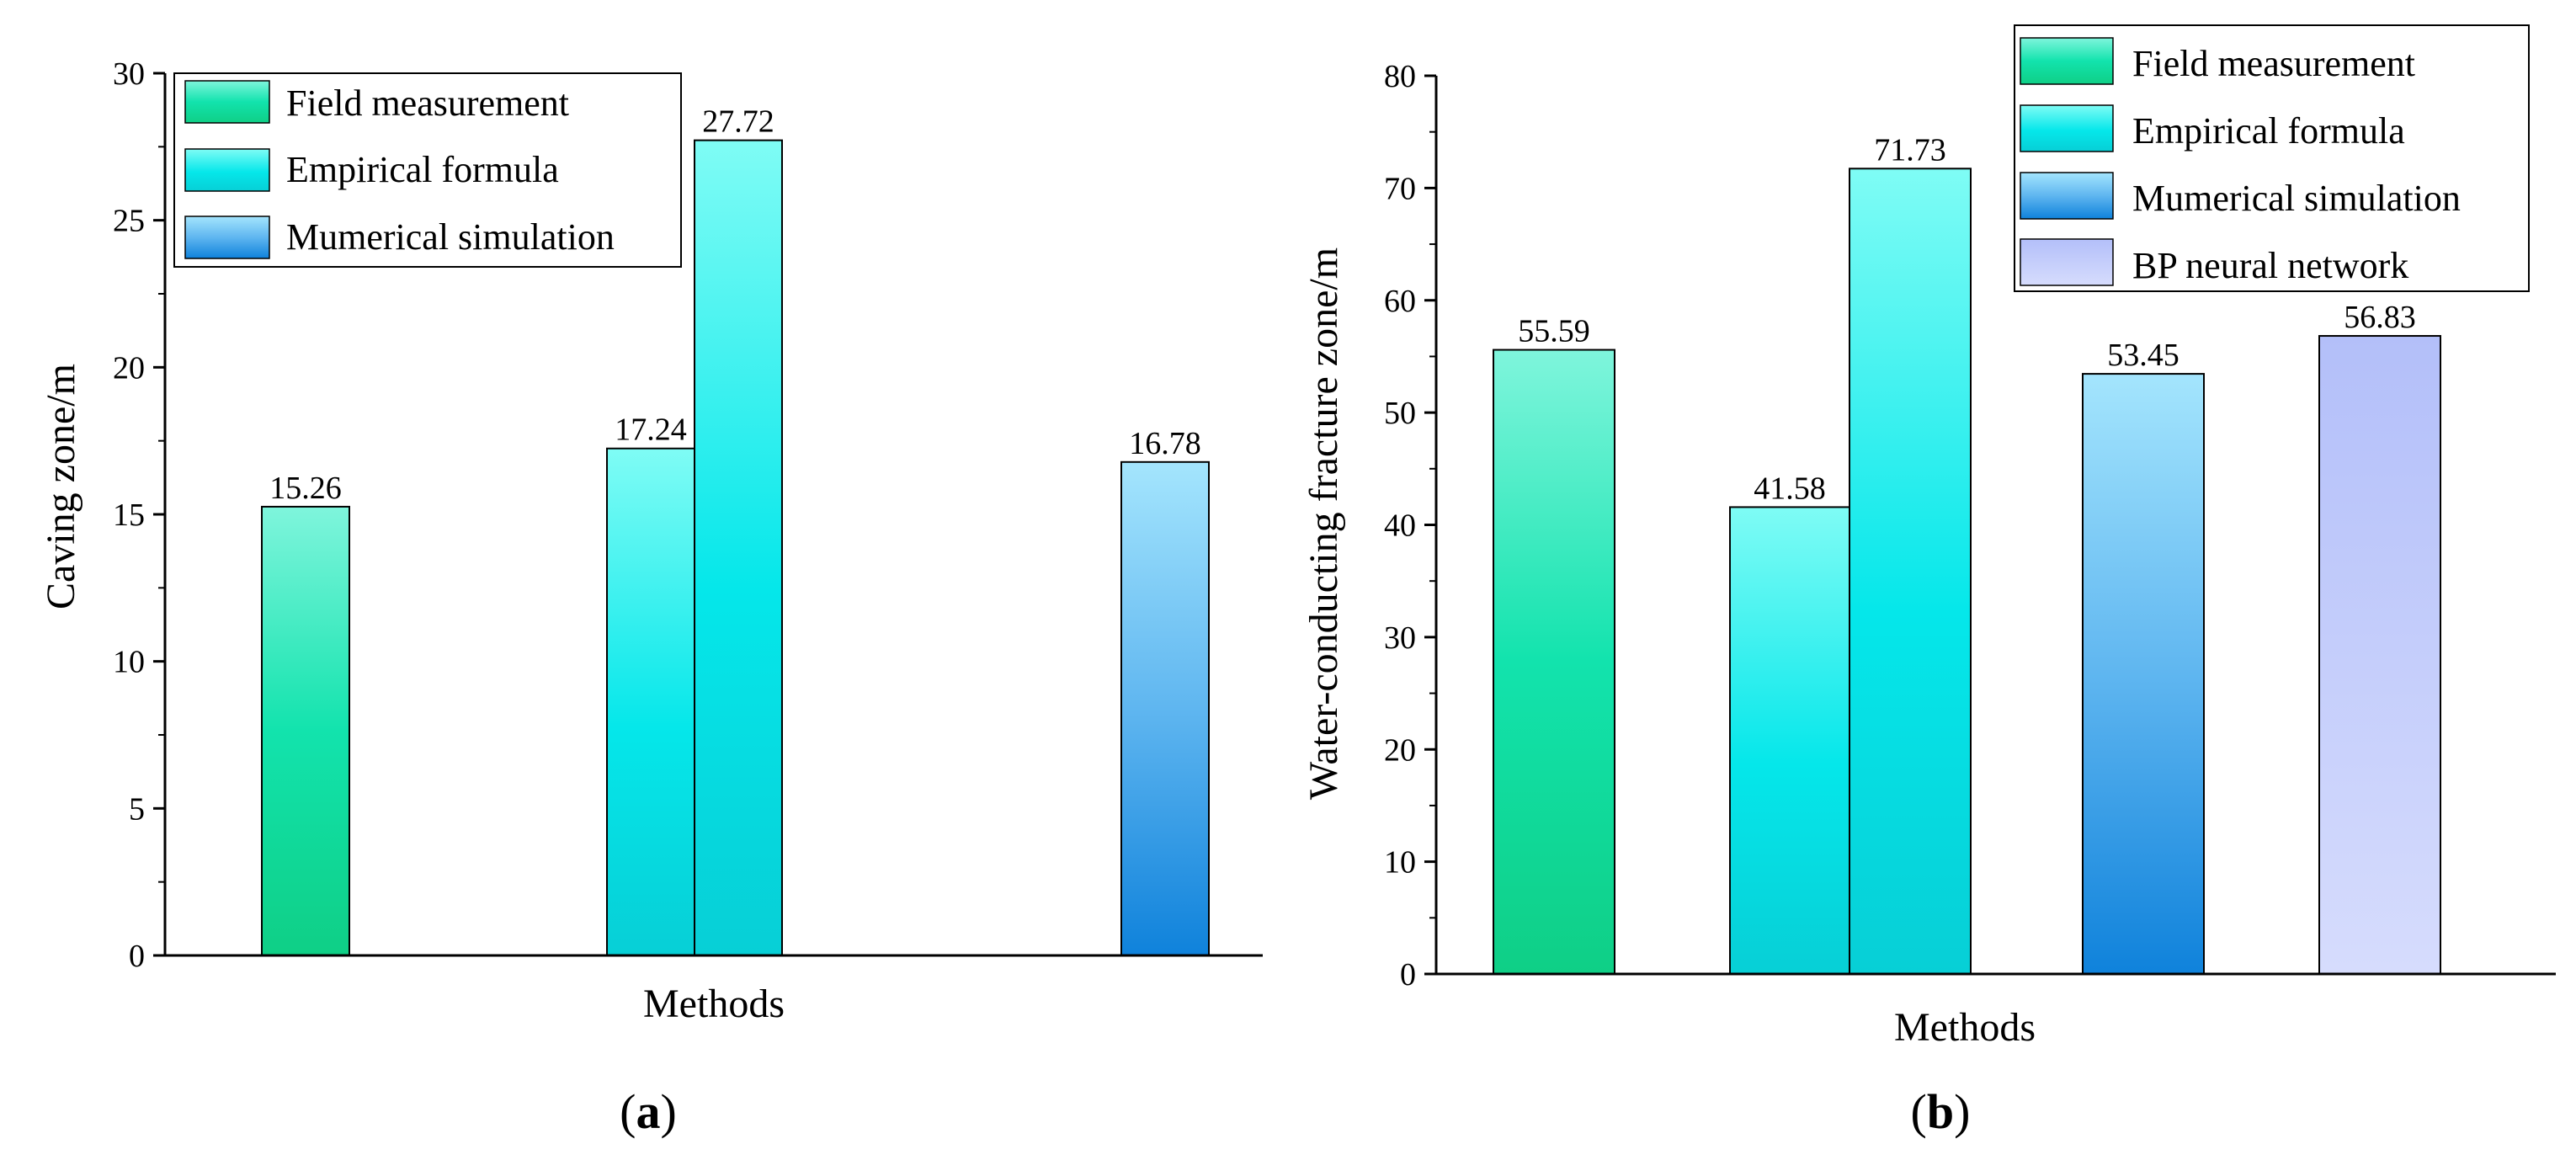 The width and height of the screenshot is (2576, 1160). Describe the element at coordinates (1554, 331) in the screenshot. I see `bar-value-label: 55.59` at that location.